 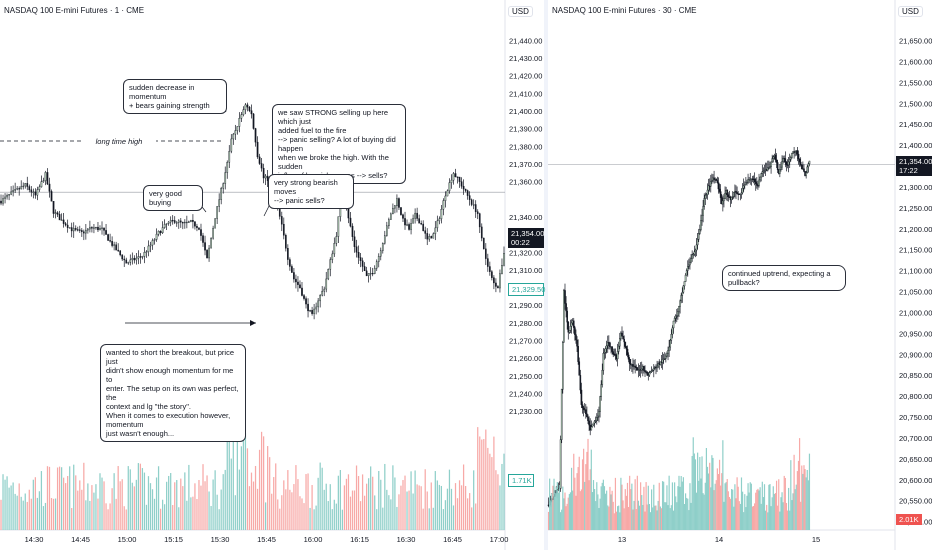 I want to click on left-currency-button: USD, so click(x=520, y=11).